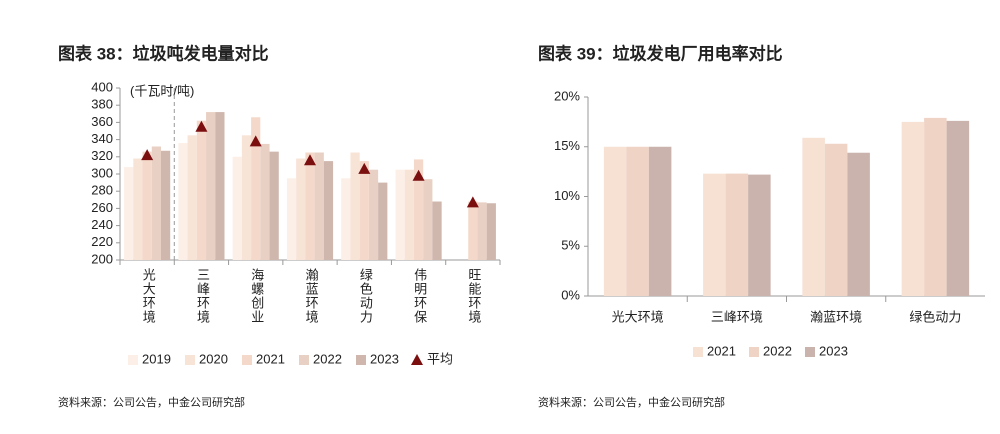  I want to click on y-tick-label: 260, so click(102, 207).